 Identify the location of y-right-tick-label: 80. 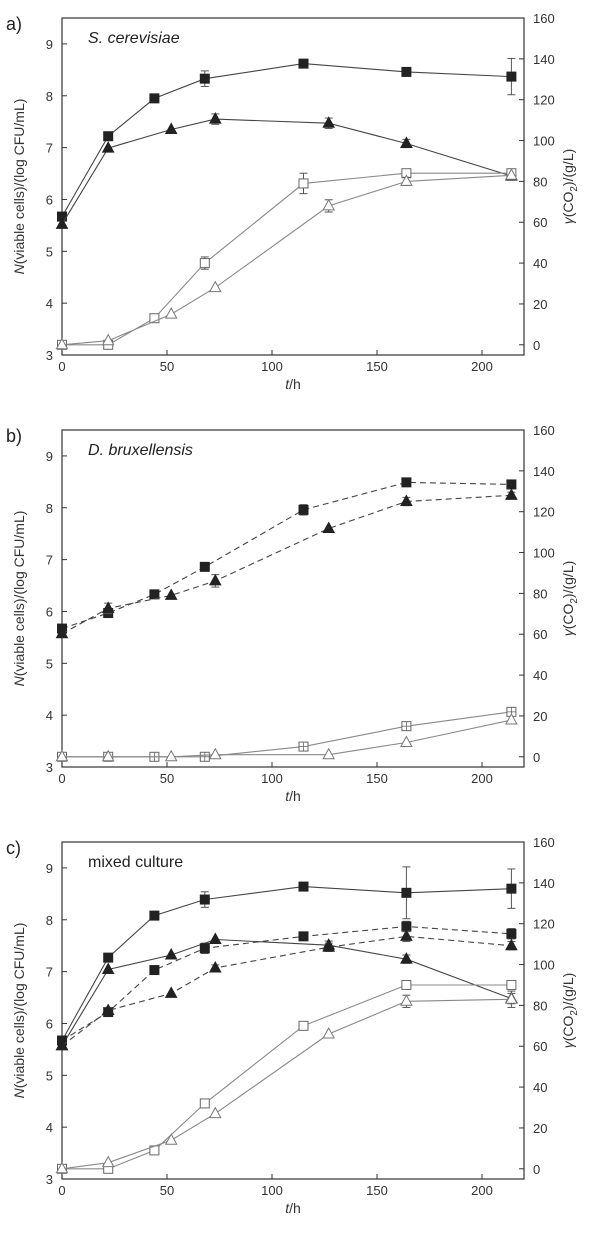
(540, 1005).